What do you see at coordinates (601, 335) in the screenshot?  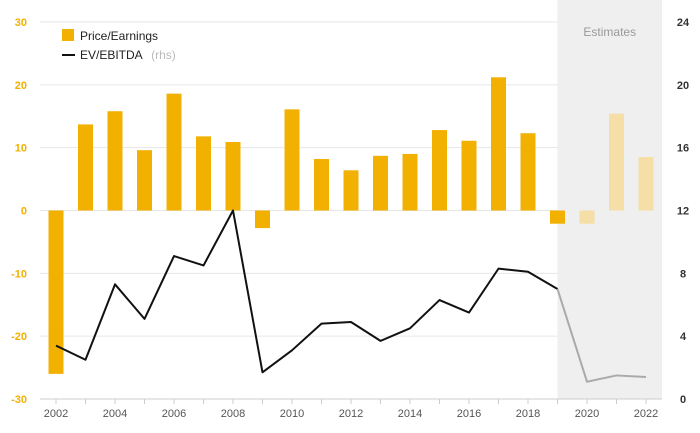 I see `line-ev-ebitda-estimates` at bounding box center [601, 335].